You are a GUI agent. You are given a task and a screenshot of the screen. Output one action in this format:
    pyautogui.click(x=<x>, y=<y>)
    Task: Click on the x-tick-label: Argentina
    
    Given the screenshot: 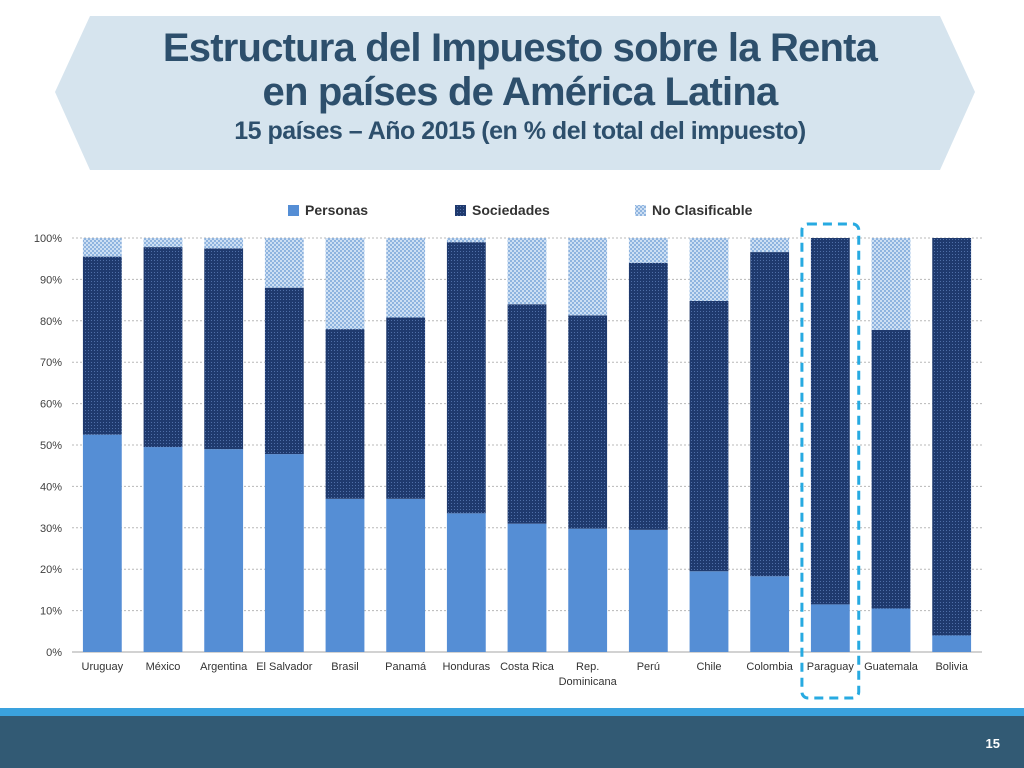 What is the action you would take?
    pyautogui.click(x=224, y=667)
    